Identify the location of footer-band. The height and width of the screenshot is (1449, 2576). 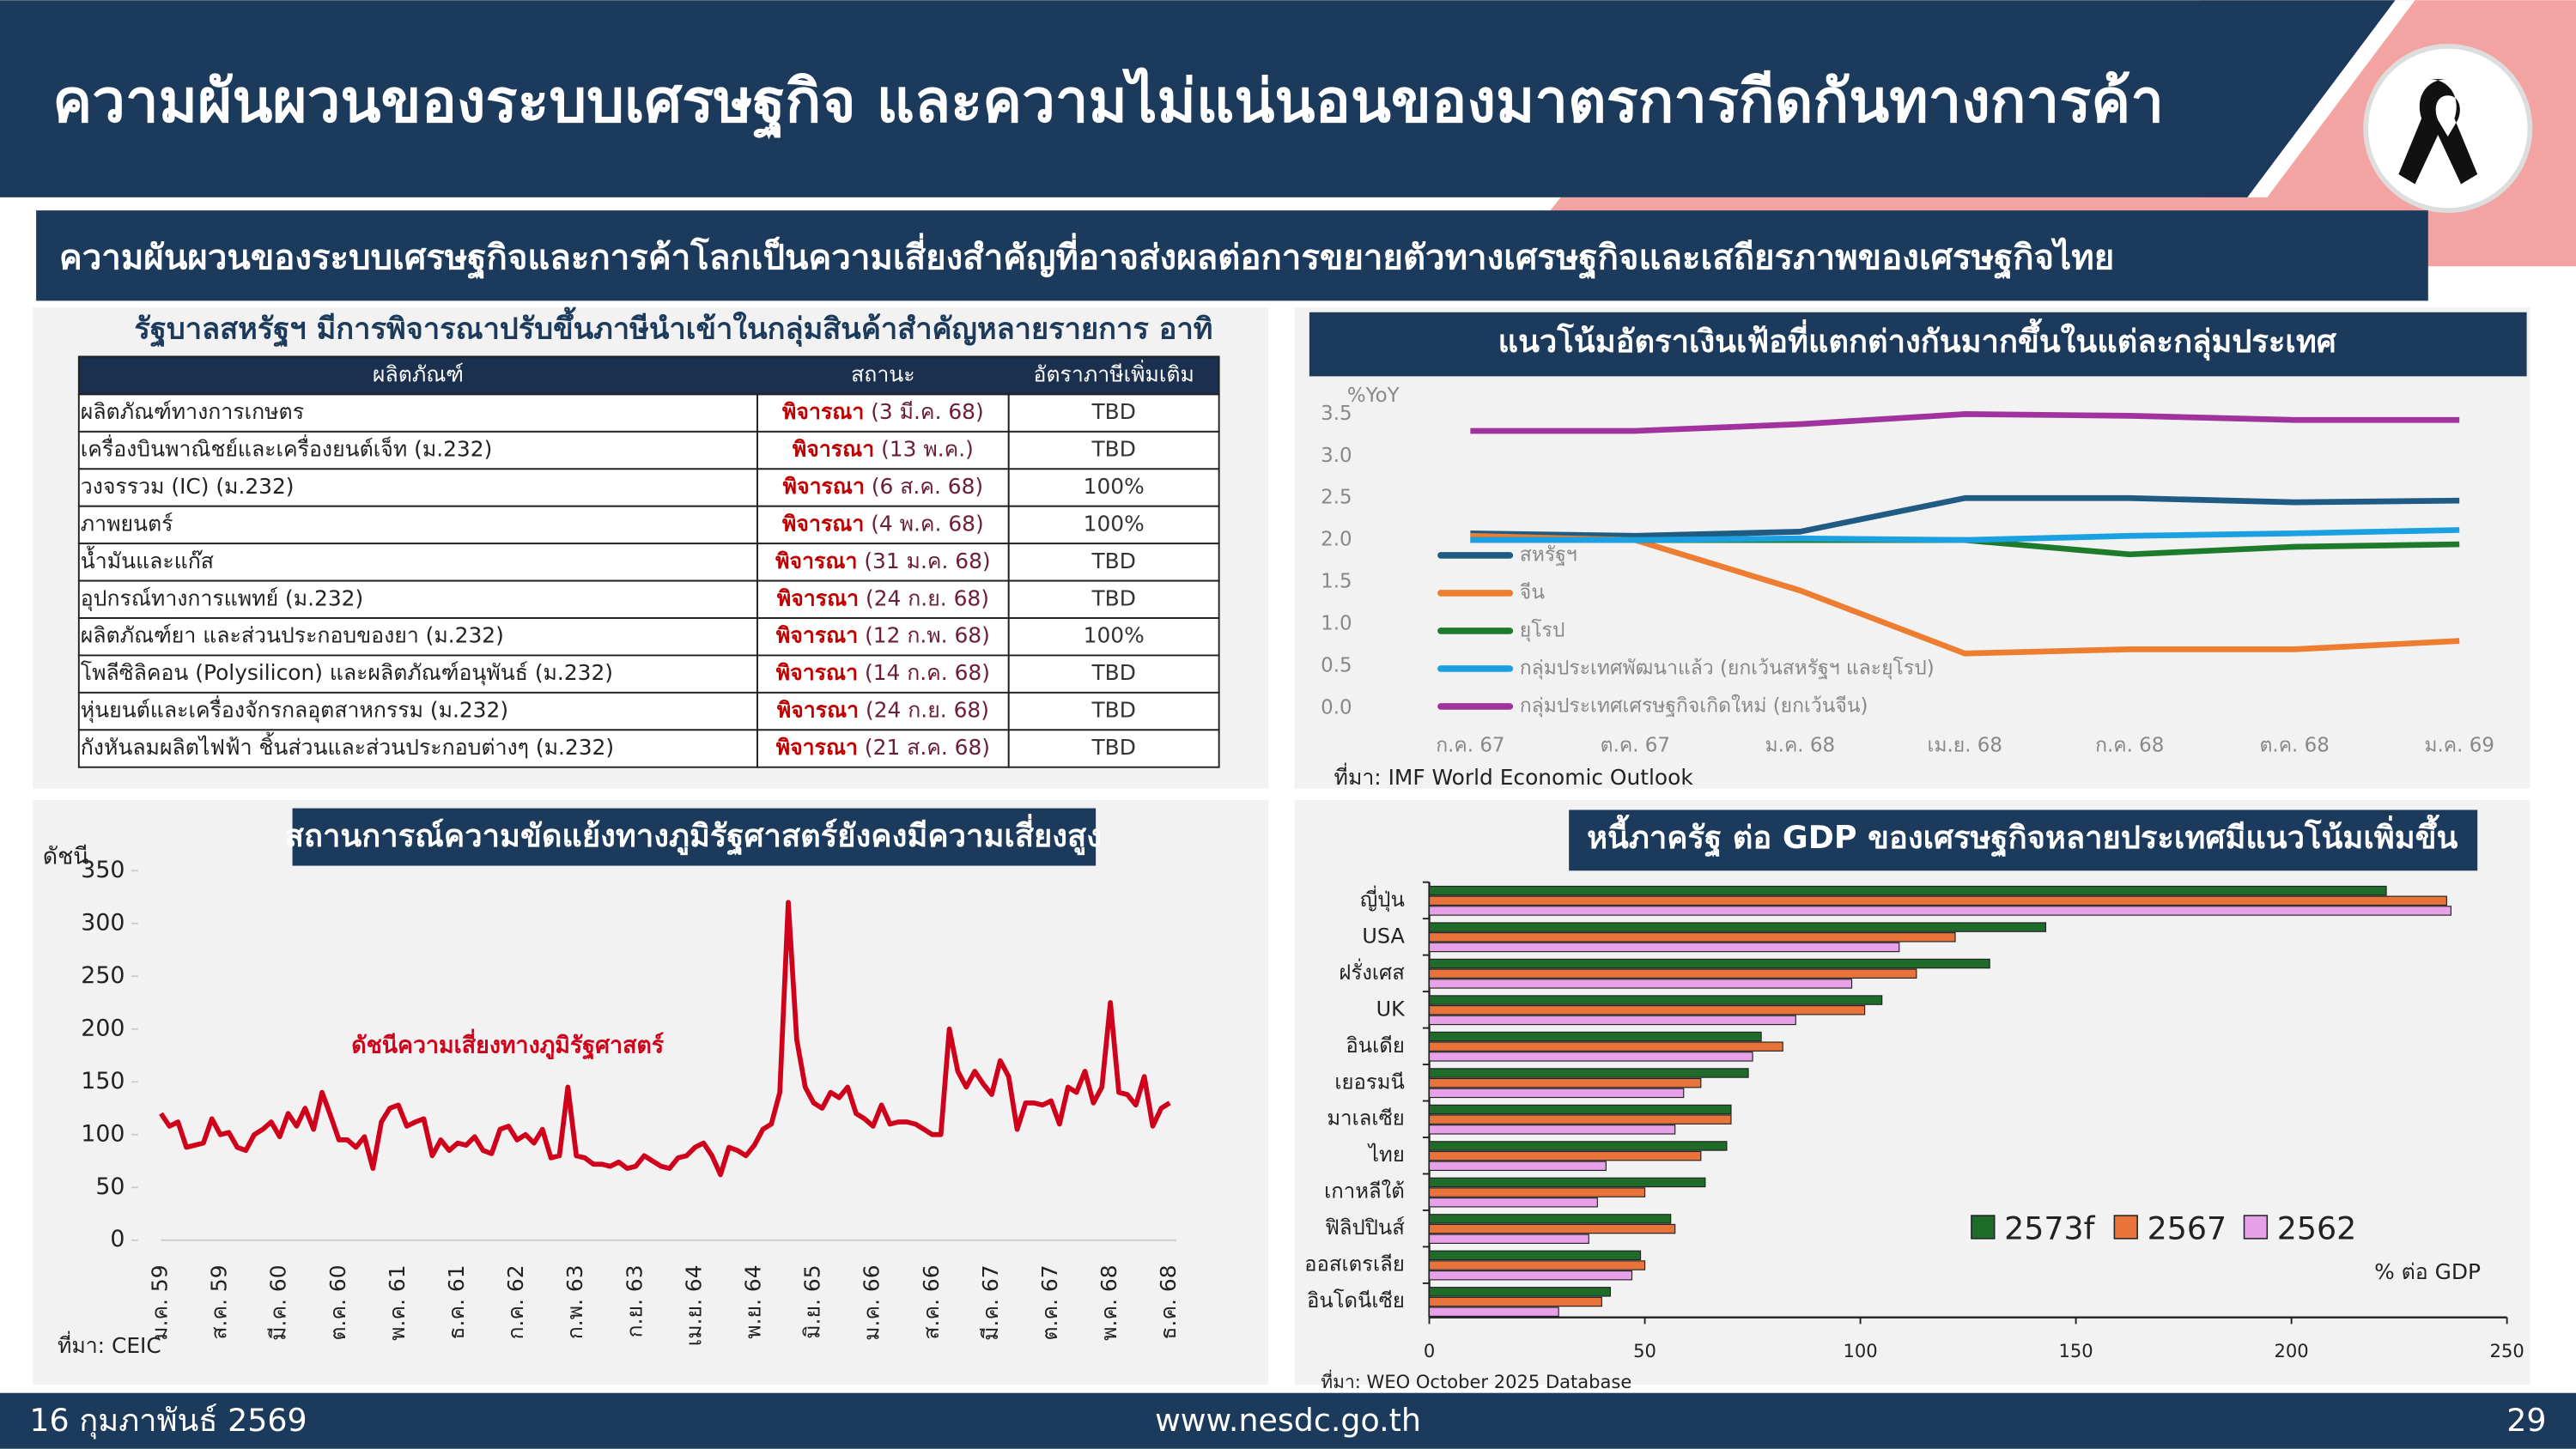
(1288, 1420).